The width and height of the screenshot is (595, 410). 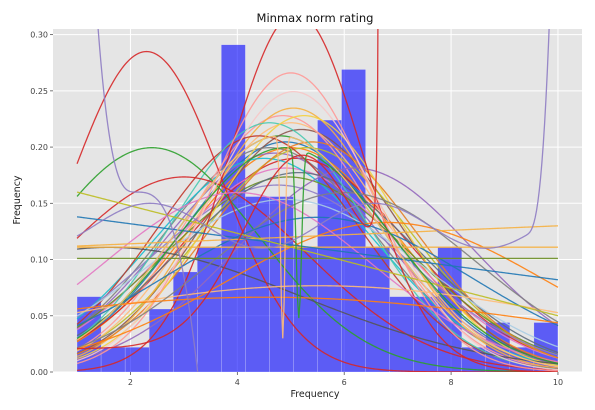 I want to click on y-axis-label: Frequency, so click(x=17, y=199).